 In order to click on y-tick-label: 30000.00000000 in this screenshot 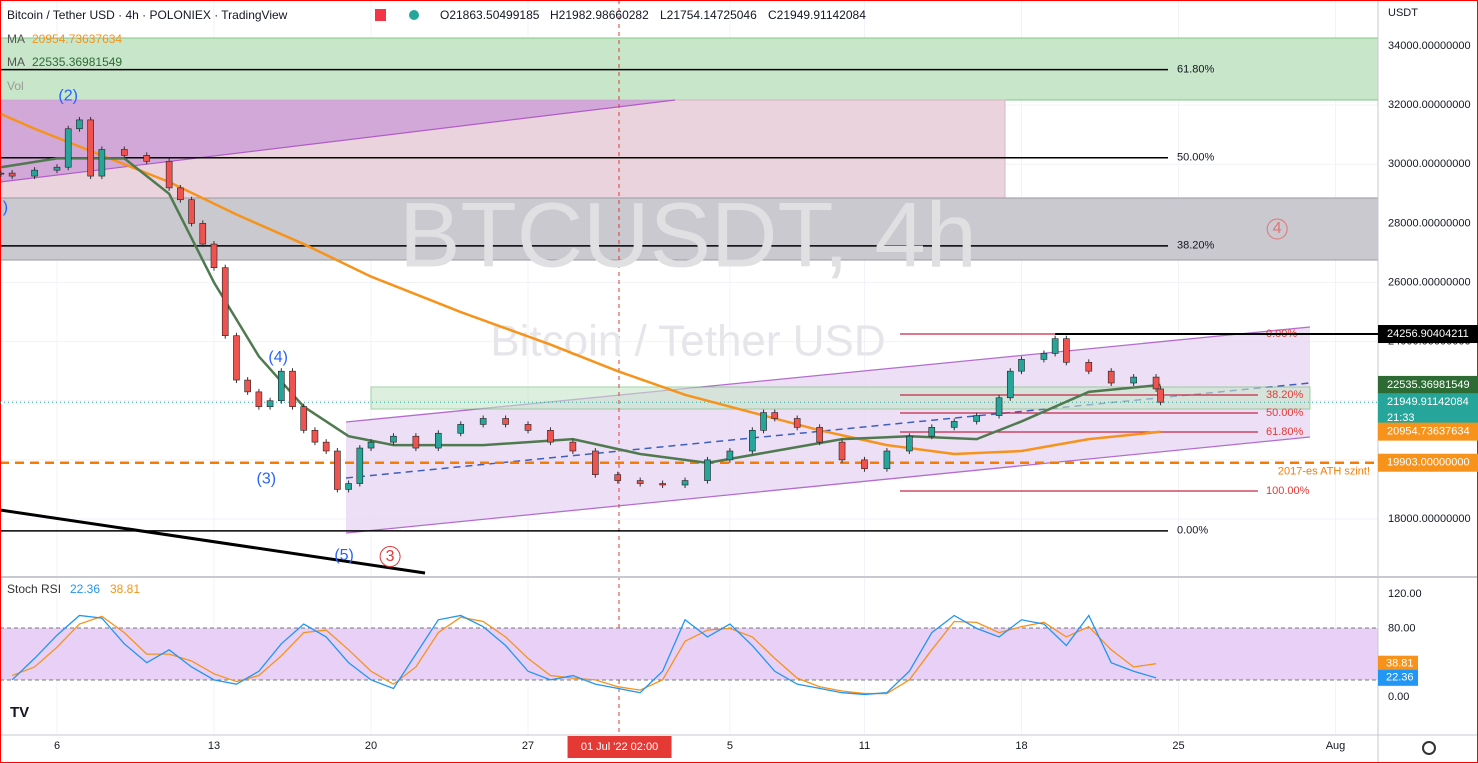, I will do `click(1429, 164)`.